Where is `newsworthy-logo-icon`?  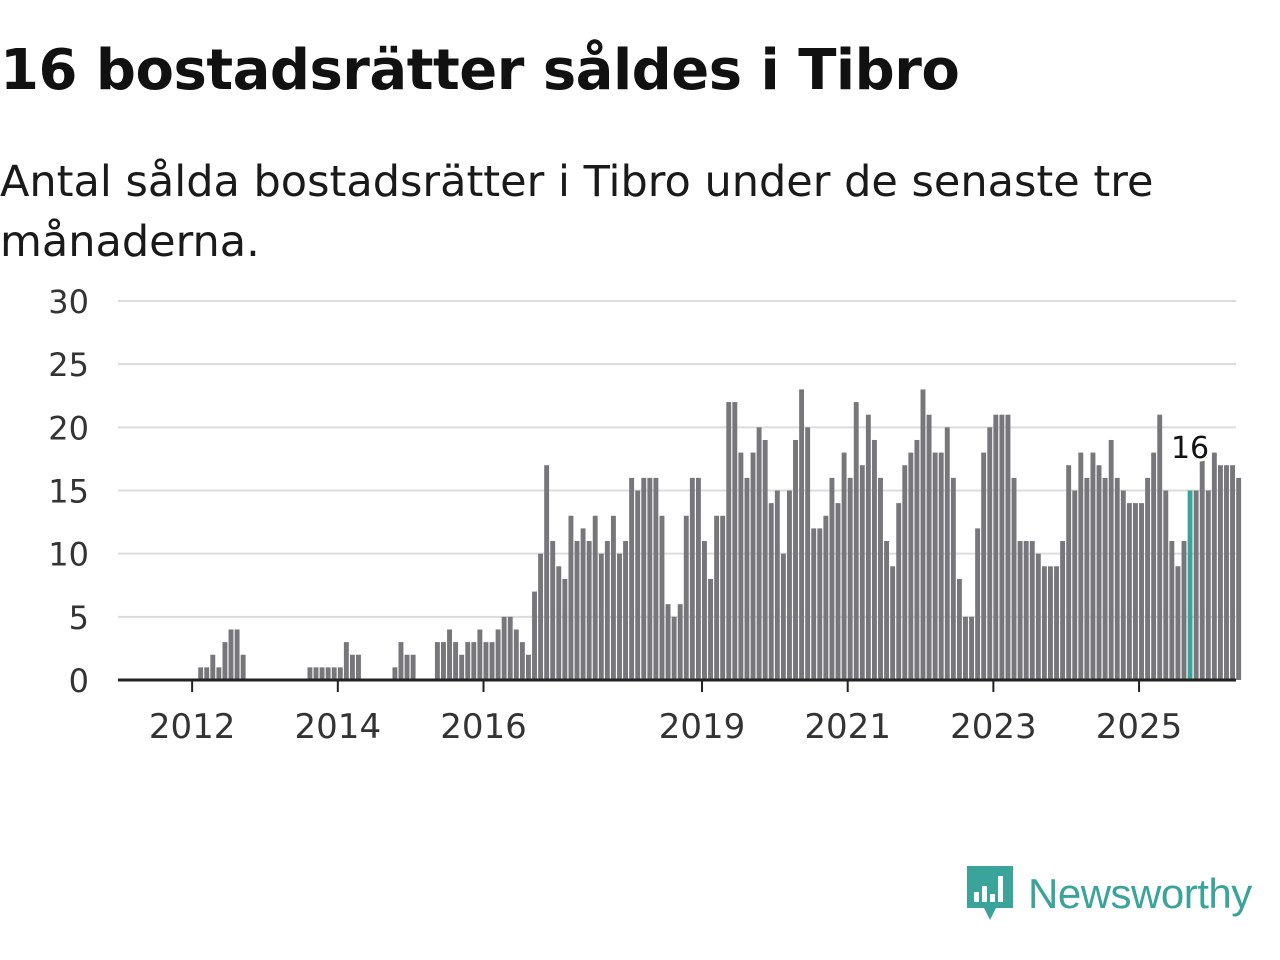
newsworthy-logo-icon is located at coordinates (990, 893).